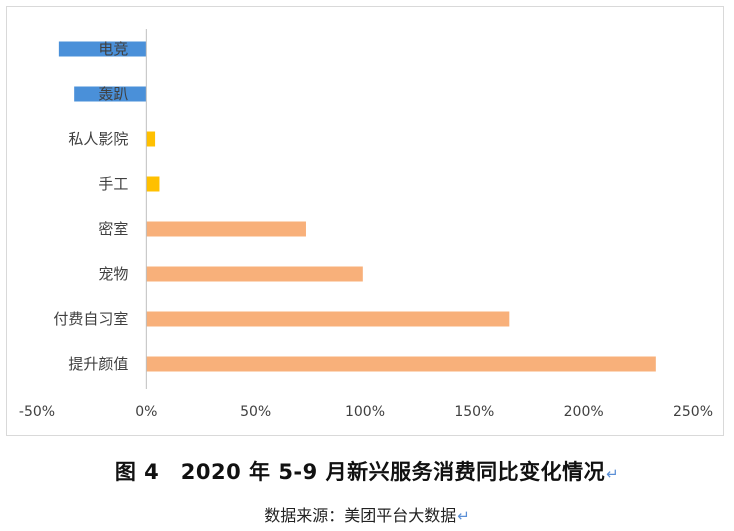 The height and width of the screenshot is (531, 734). I want to click on category-label-6: 付费自习室, so click(90, 319).